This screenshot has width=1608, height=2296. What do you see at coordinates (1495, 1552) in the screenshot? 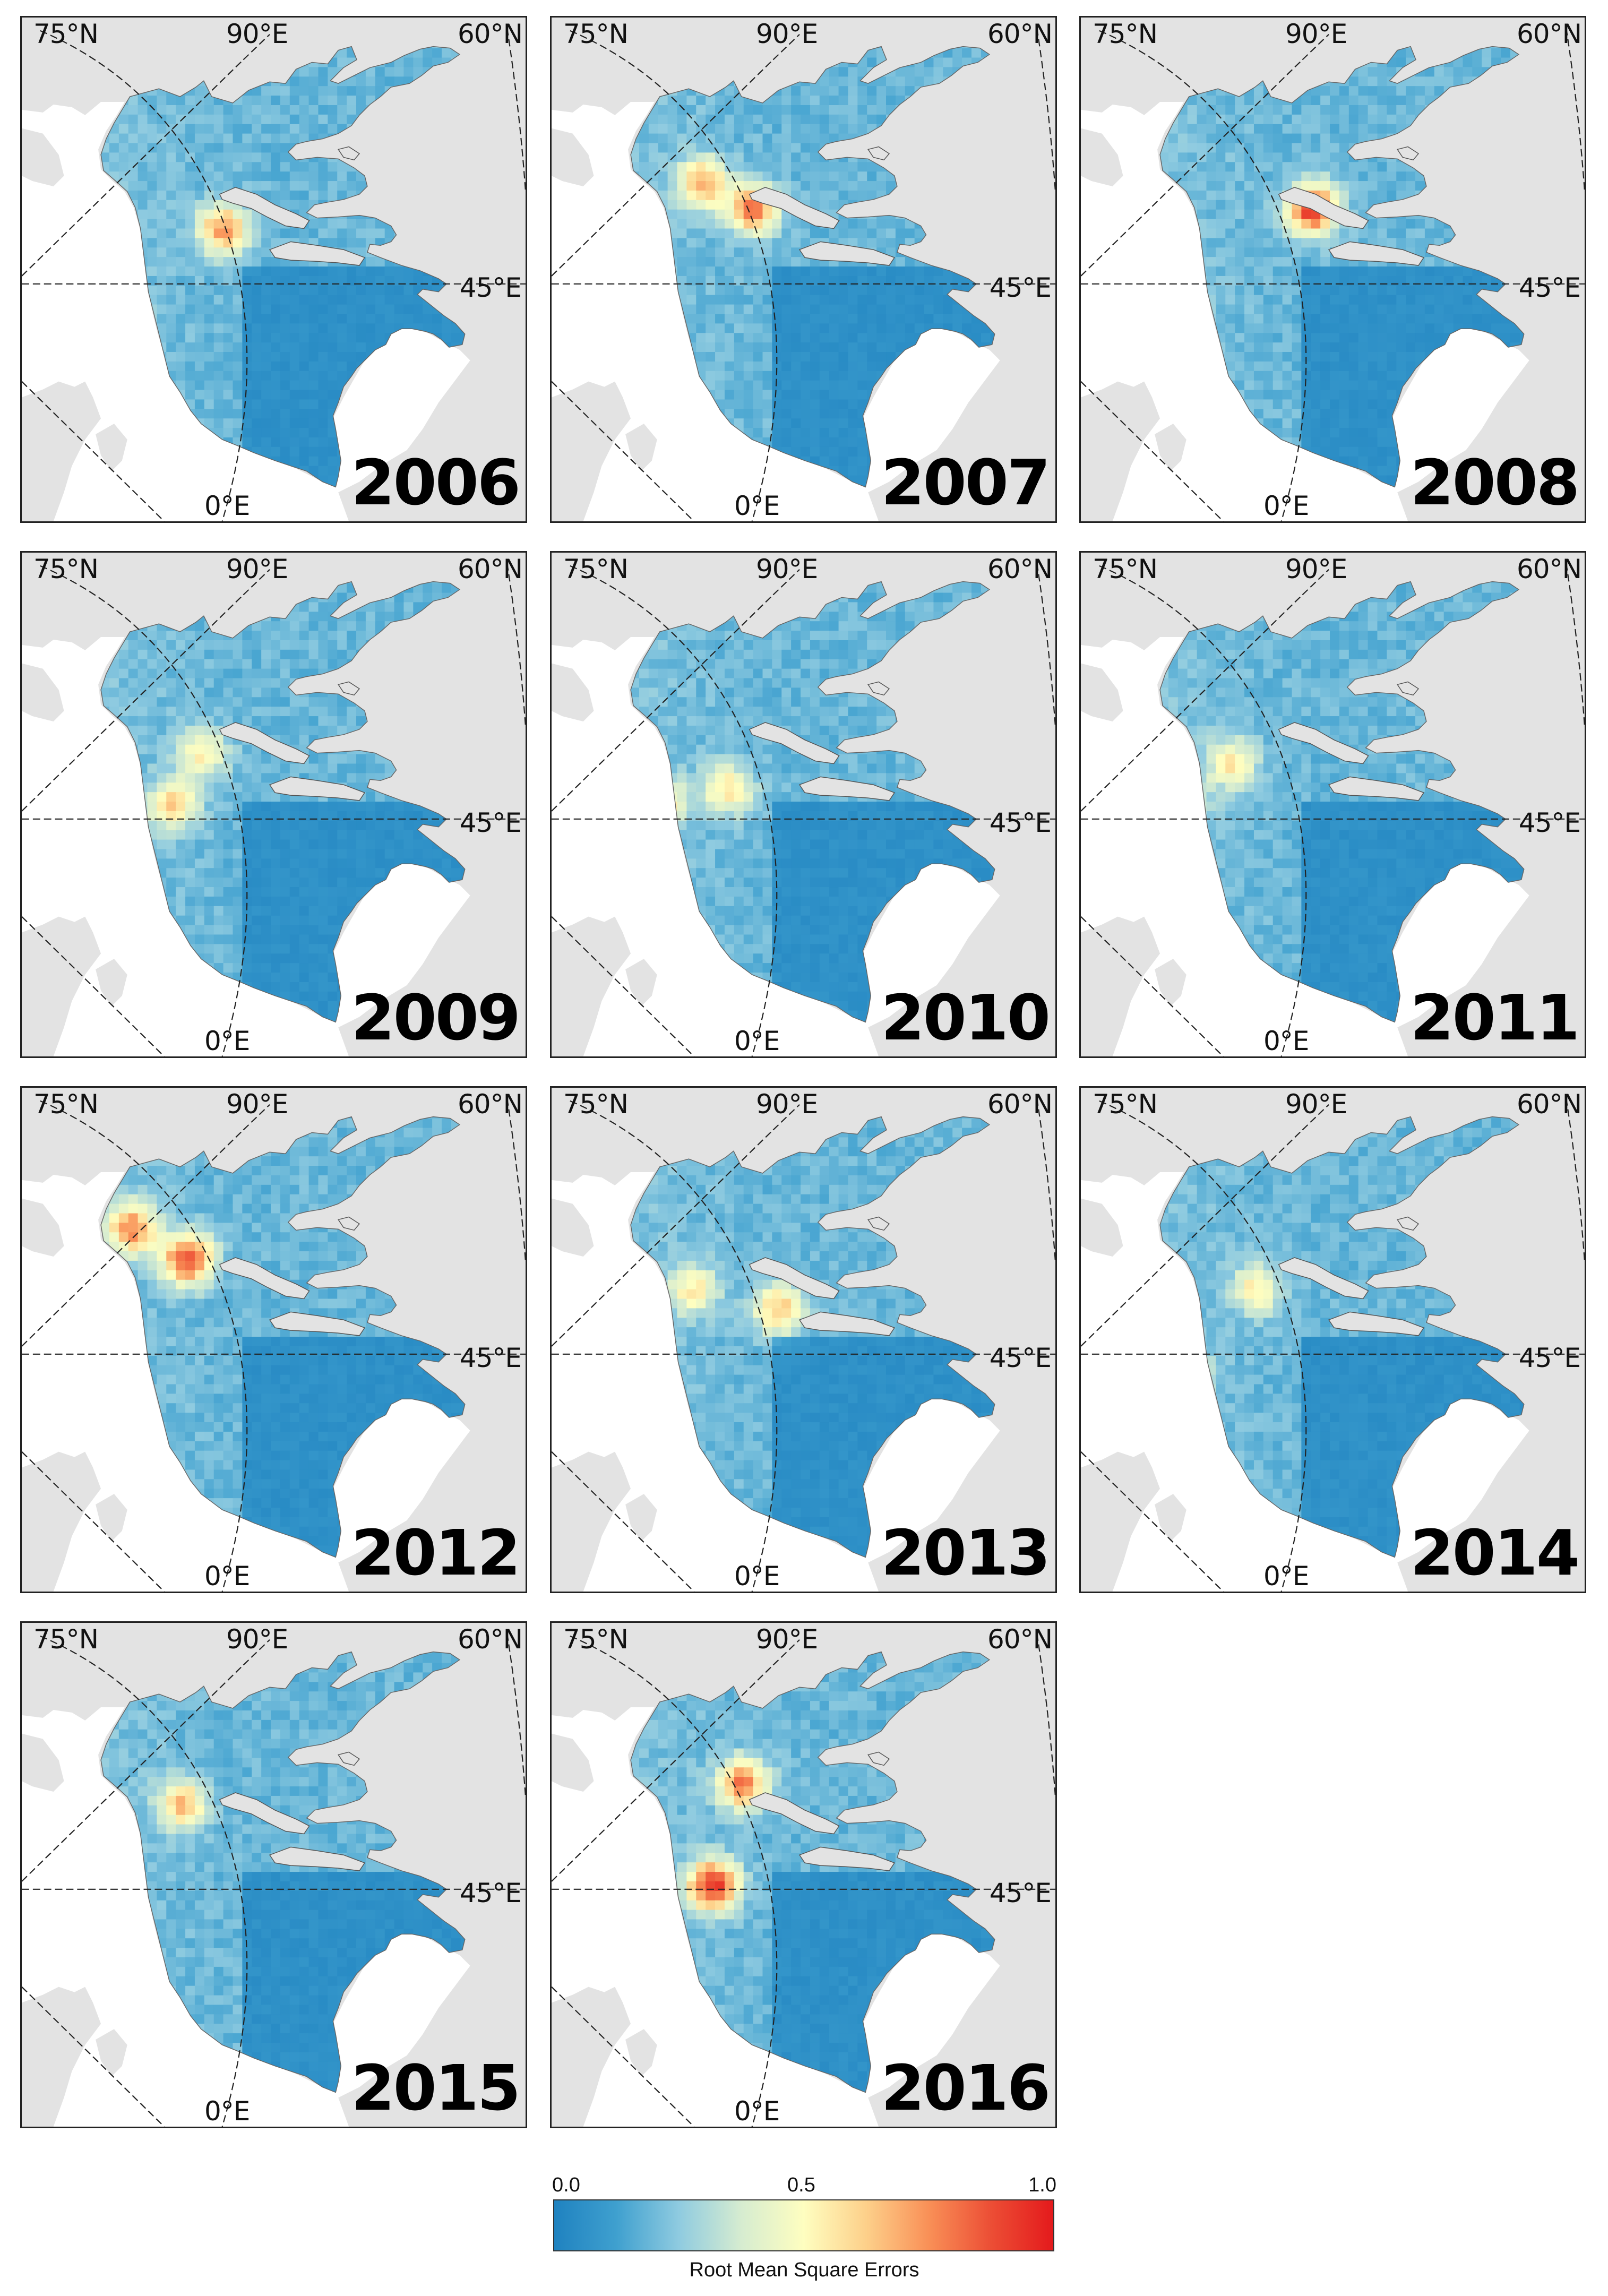
I see `year-label: 2014` at bounding box center [1495, 1552].